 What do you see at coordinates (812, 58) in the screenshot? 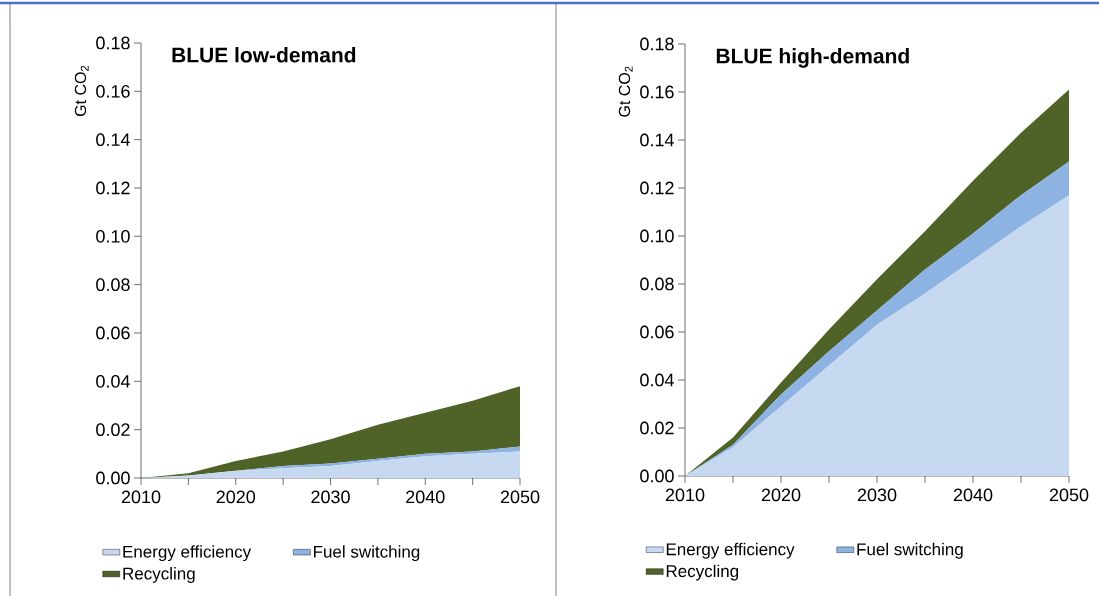
I see `chart-title: BLUE high-demand` at bounding box center [812, 58].